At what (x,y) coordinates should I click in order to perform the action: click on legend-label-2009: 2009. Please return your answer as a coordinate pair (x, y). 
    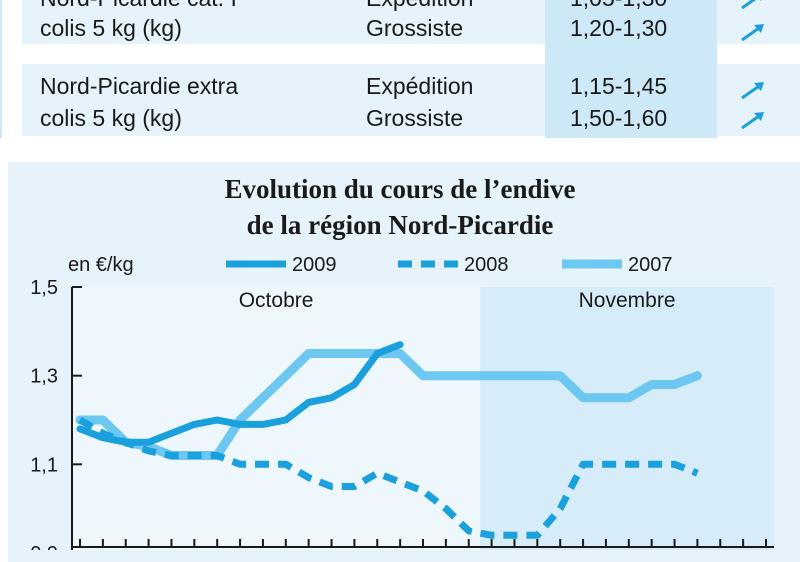
    Looking at the image, I should click on (314, 265).